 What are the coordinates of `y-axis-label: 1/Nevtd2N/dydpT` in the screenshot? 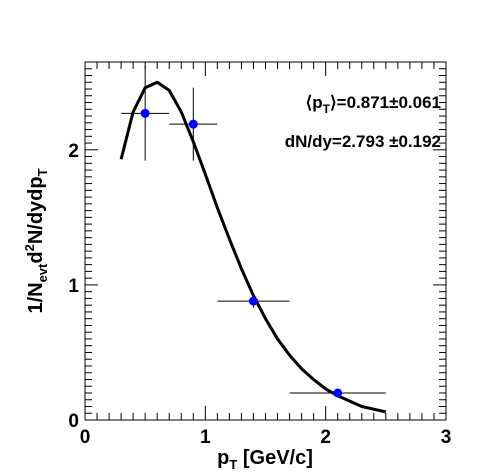 It's located at (36, 240).